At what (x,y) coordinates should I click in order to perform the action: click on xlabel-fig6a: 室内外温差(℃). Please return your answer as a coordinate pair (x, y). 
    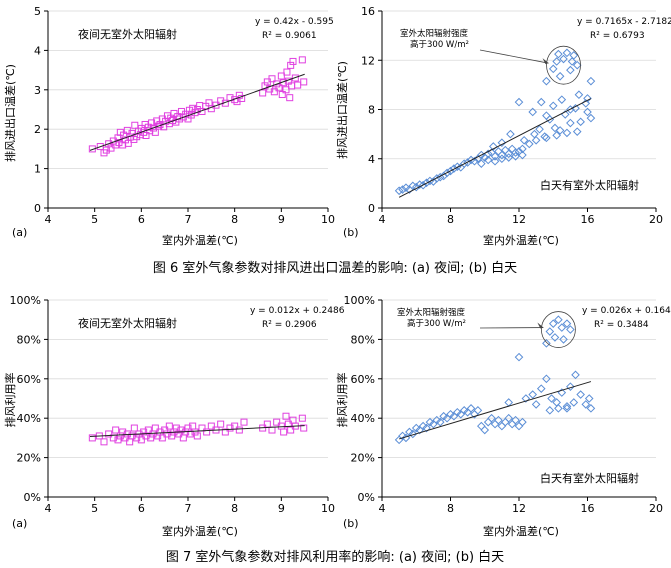
    Looking at the image, I should click on (200, 240).